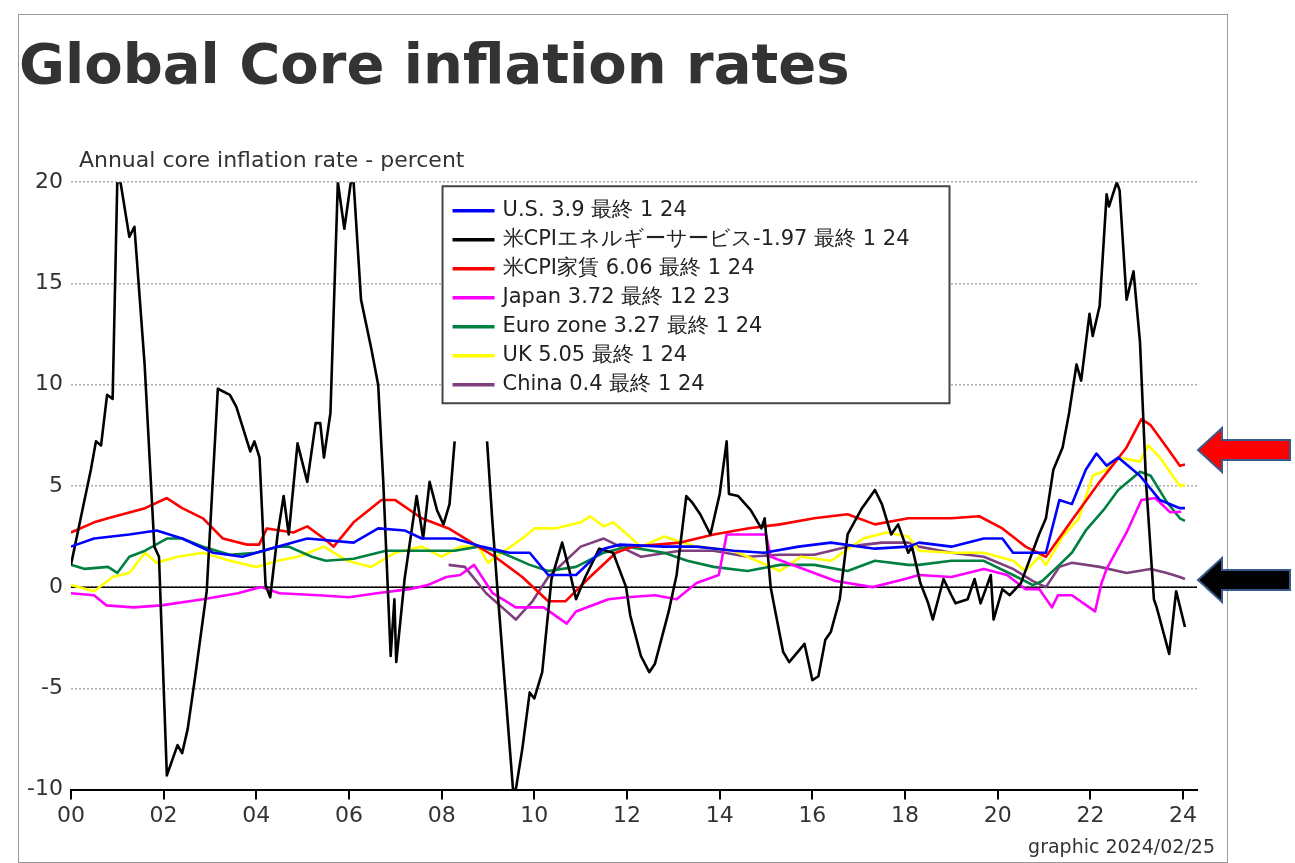  I want to click on text: graphic 2024/02/25, so click(1121, 846).